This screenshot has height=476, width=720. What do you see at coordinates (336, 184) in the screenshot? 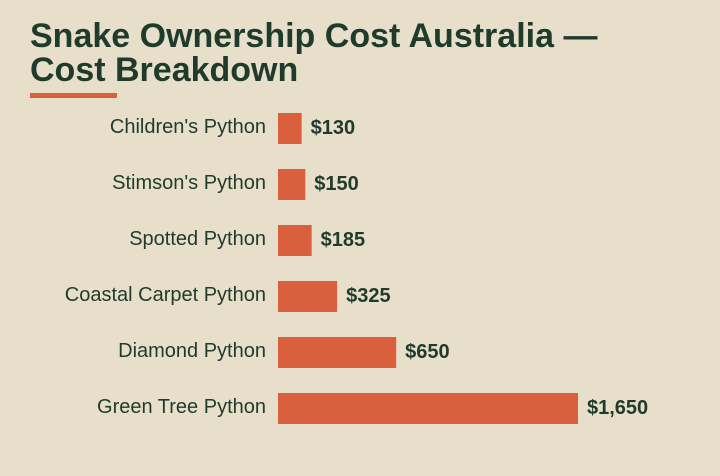
I see `value-label: $150` at bounding box center [336, 184].